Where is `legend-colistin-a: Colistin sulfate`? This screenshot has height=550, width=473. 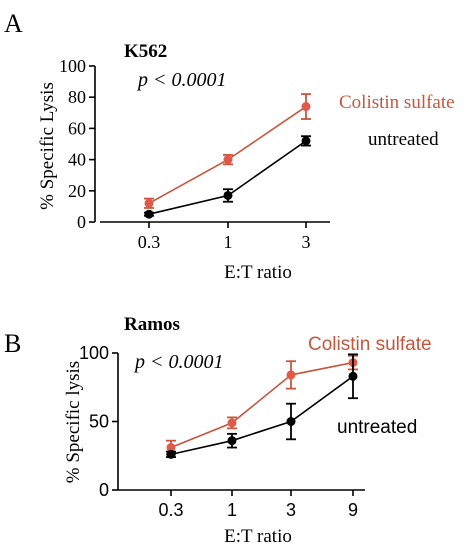
legend-colistin-a: Colistin sulfate is located at coordinates (397, 102).